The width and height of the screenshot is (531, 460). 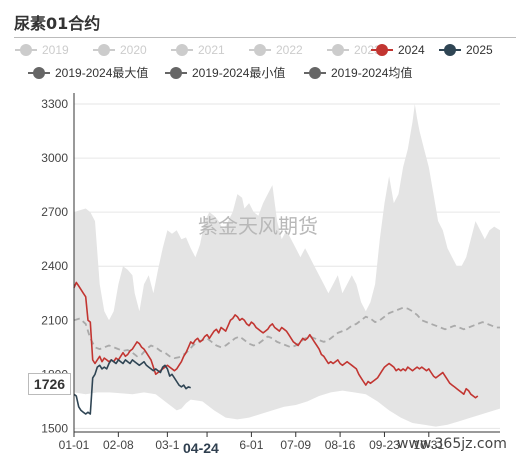 What do you see at coordinates (74, 445) in the screenshot?
I see `x-tick-label: 01-01` at bounding box center [74, 445].